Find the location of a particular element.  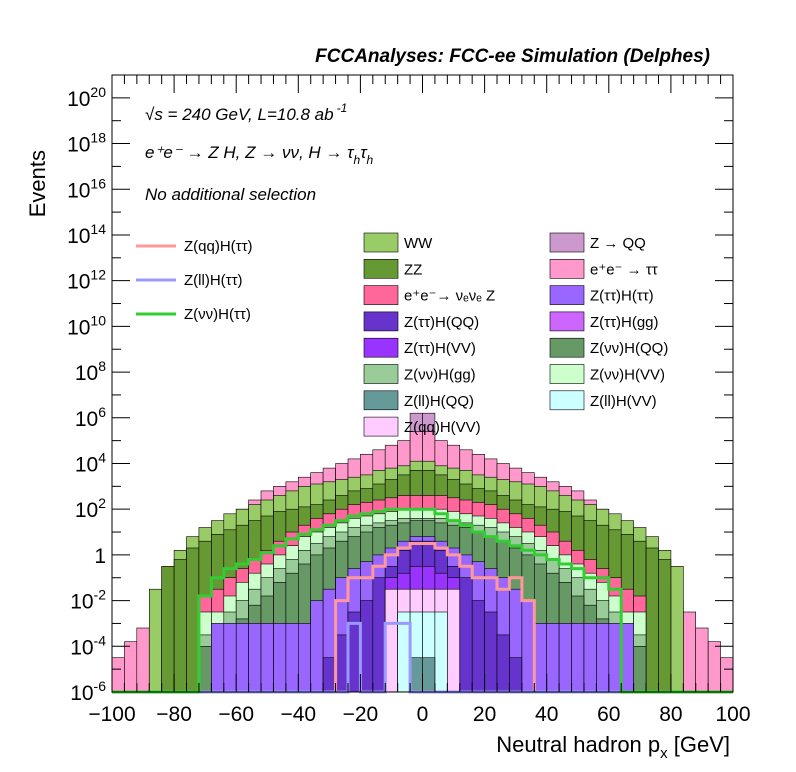

y-tick-label-12: 10⁻⁴ is located at coordinates (88, 645).